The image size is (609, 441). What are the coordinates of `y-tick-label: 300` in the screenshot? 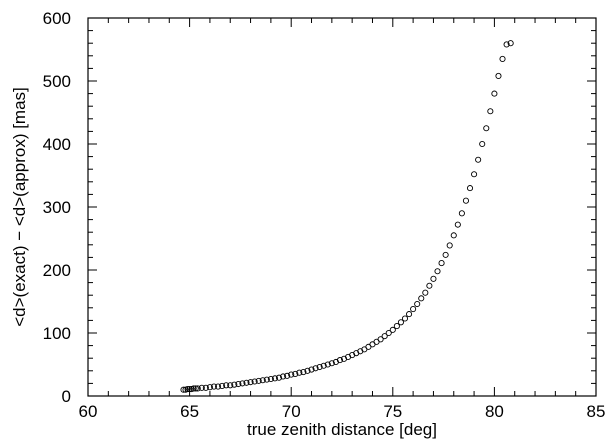 It's located at (57, 207).